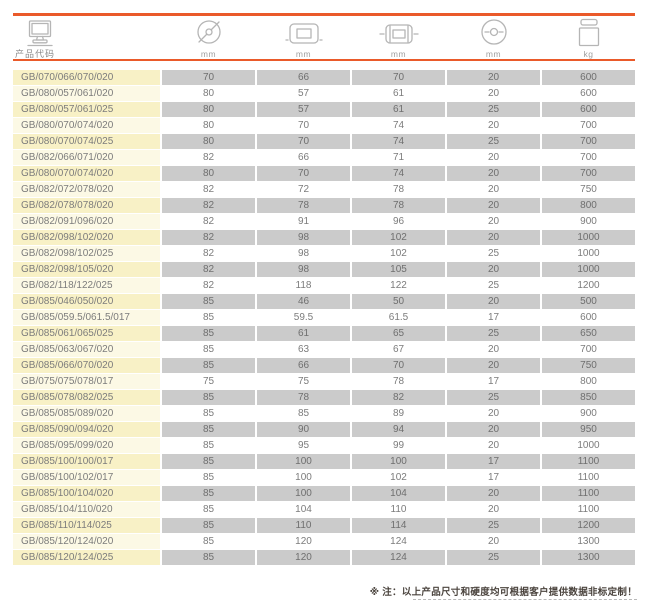 Image resolution: width=646 pixels, height=604 pixels. I want to click on value-cell: 104, so click(398, 493).